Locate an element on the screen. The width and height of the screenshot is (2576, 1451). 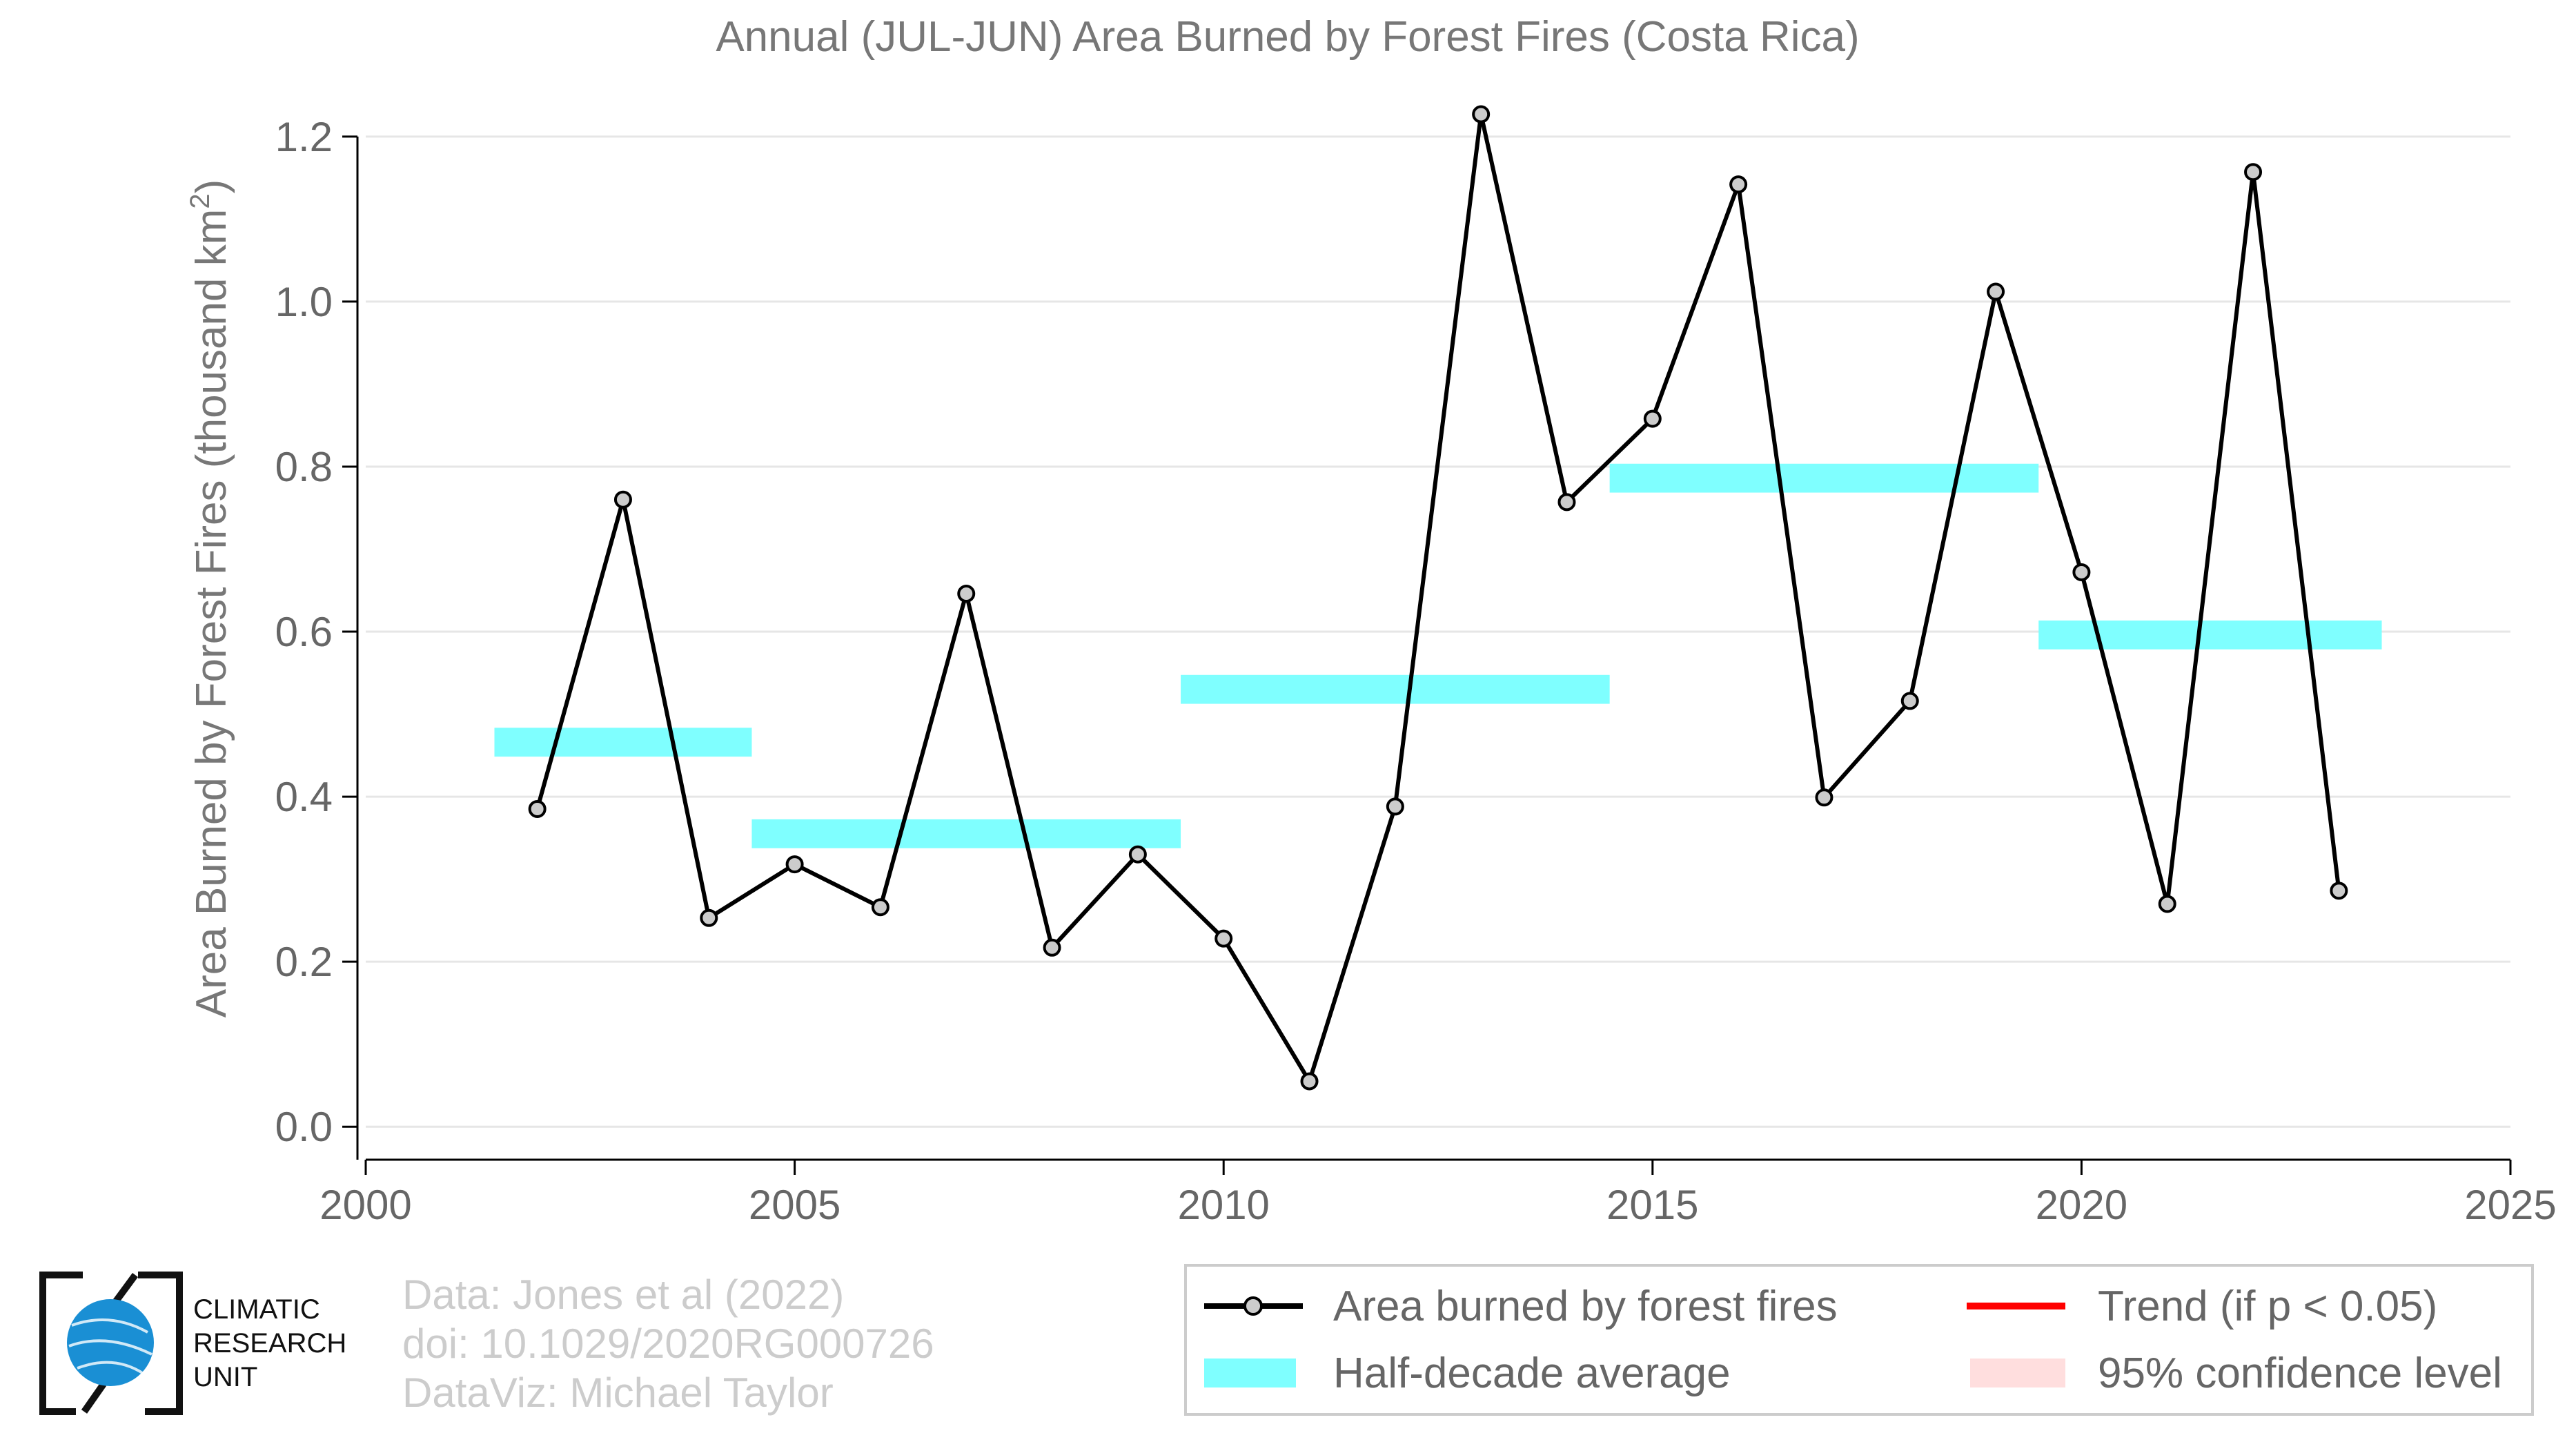
y-axis: 0.0 0.2 0.4 0.6 0.8 1.0 1.2 is located at coordinates (317, 637).